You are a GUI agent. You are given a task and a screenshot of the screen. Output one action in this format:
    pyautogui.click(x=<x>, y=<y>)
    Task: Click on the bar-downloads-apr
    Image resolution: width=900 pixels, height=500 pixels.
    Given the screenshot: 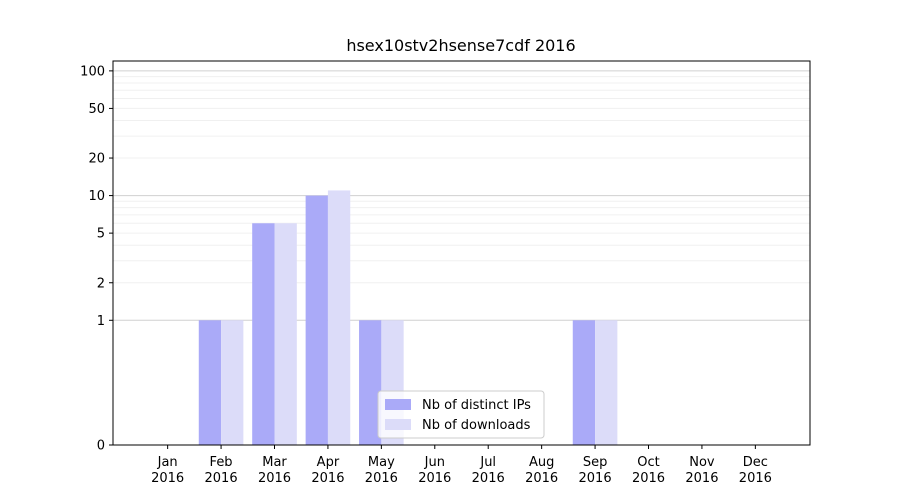 What is the action you would take?
    pyautogui.click(x=339, y=317)
    